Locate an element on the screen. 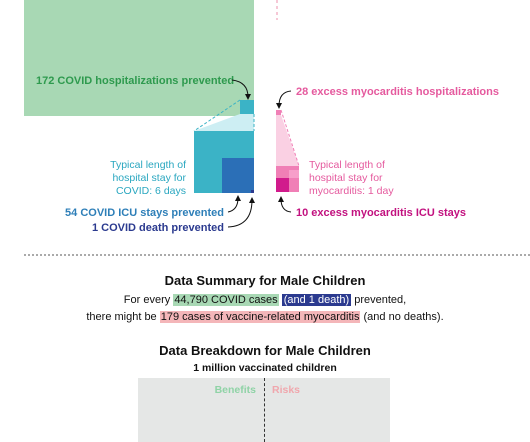 This screenshot has width=530, height=442. summary-line1-pre: For every is located at coordinates (148, 300).